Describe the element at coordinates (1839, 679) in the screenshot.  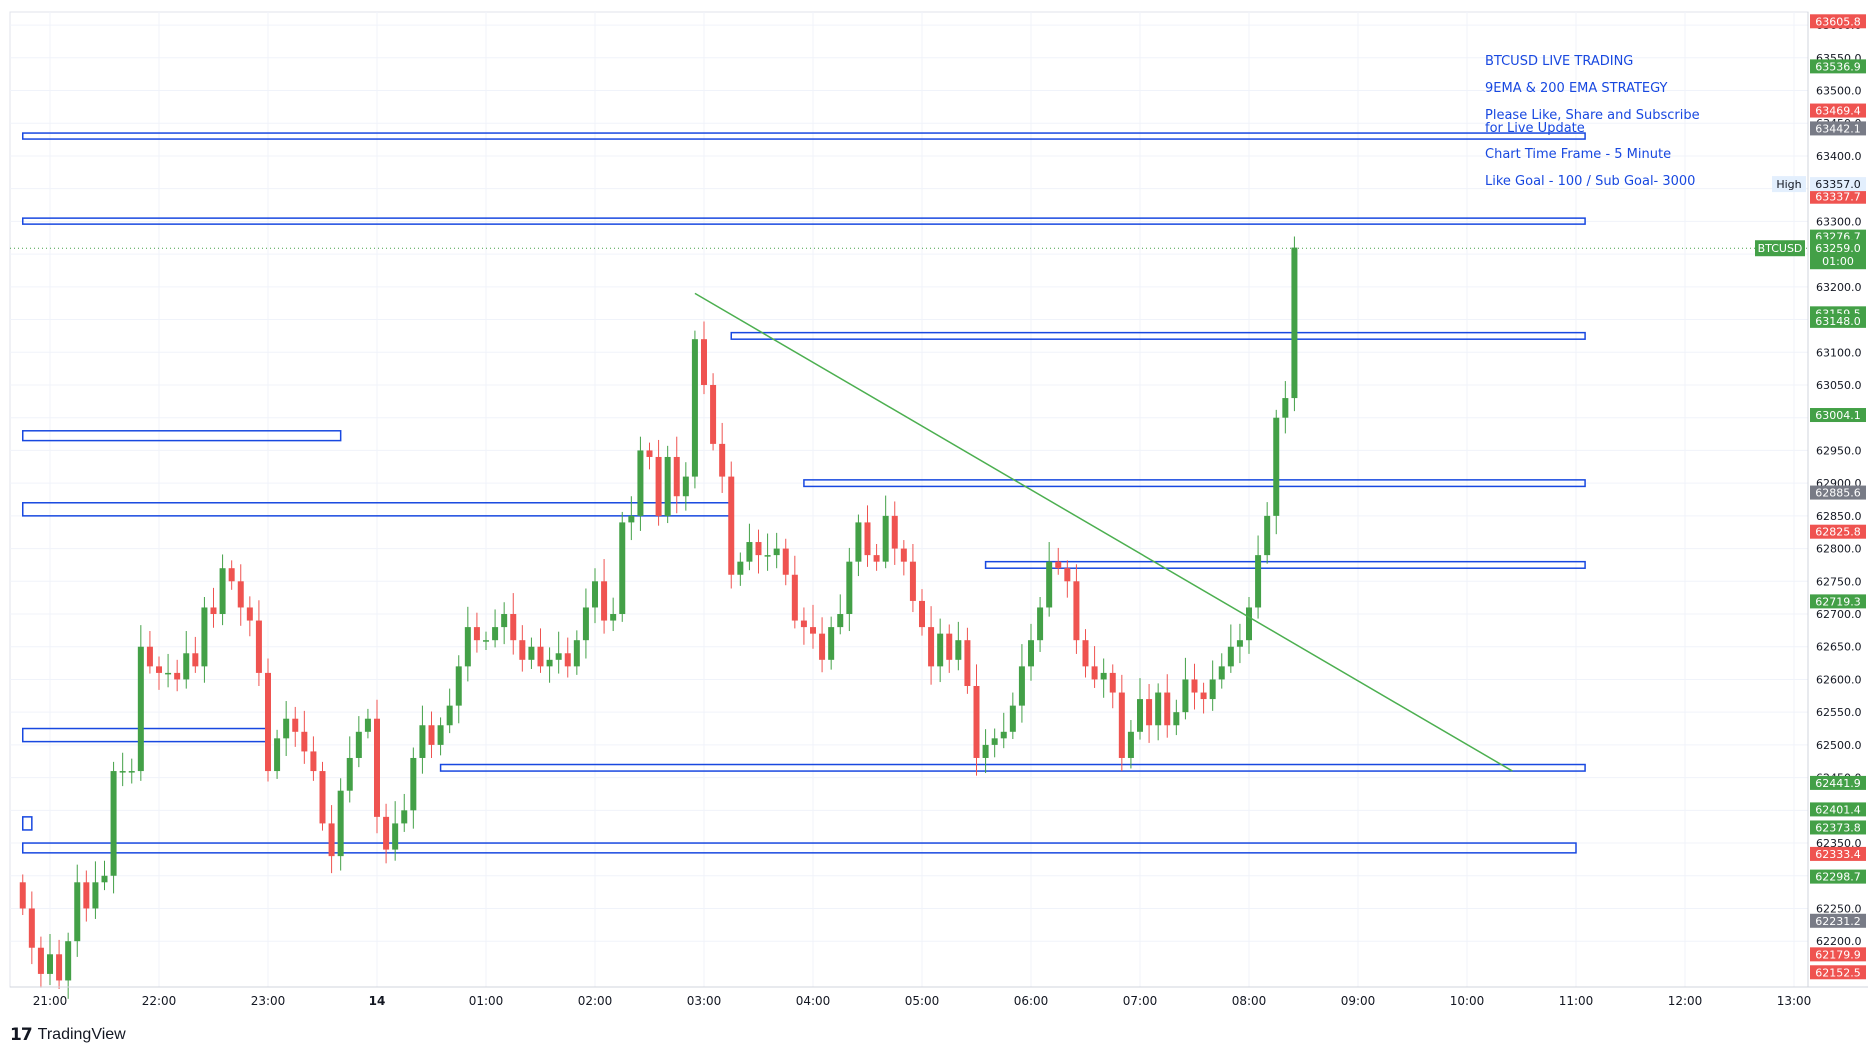
I see `price-tick-label: 62600.0` at that location.